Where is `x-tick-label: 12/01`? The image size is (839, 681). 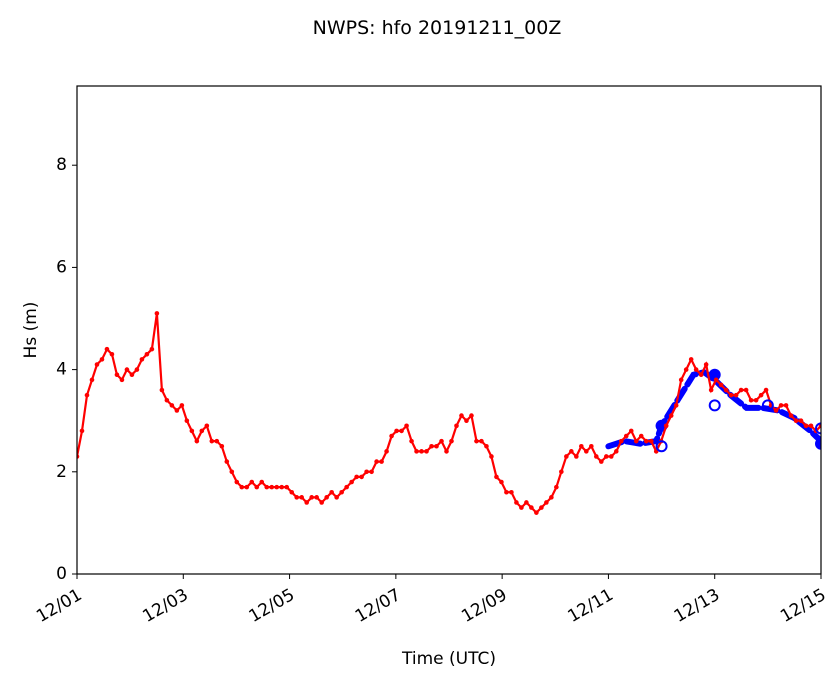
x-tick-label: 12/01 is located at coordinates (59, 606).